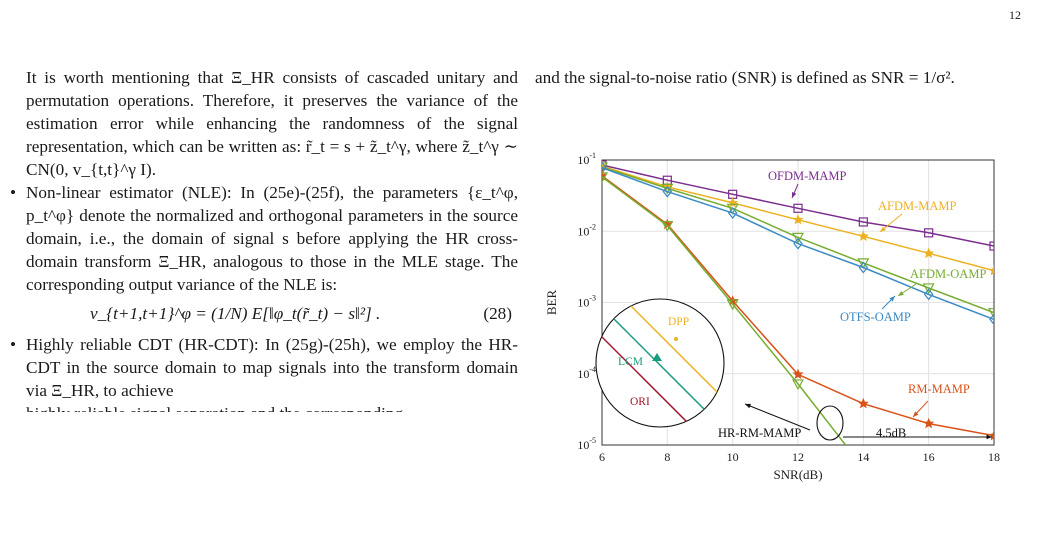 The image size is (1041, 537). I want to click on annotation-otfs-oamp: OTFS-OAMP, so click(875, 317).